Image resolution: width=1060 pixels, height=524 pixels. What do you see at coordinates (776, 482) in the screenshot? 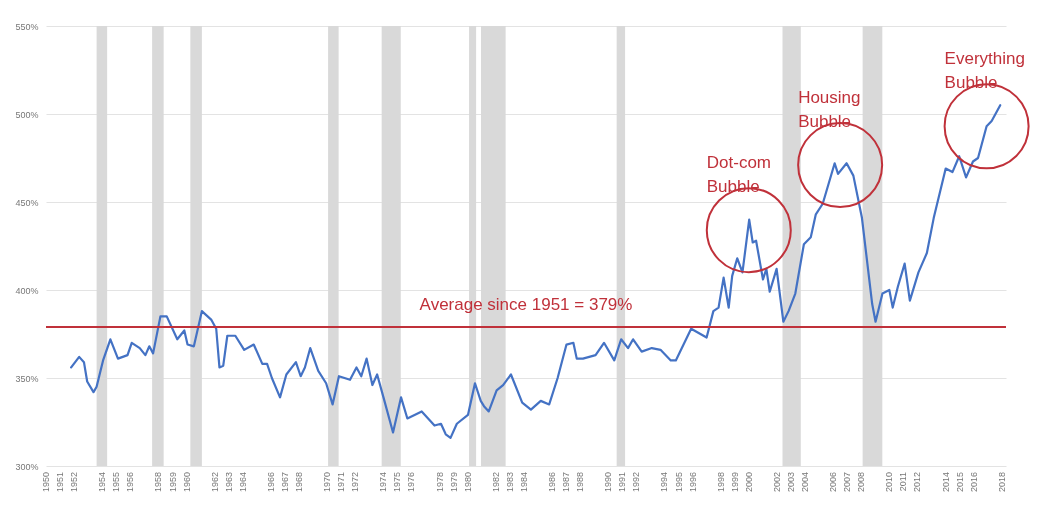
I see `x-tick-label: 2002` at bounding box center [776, 482].